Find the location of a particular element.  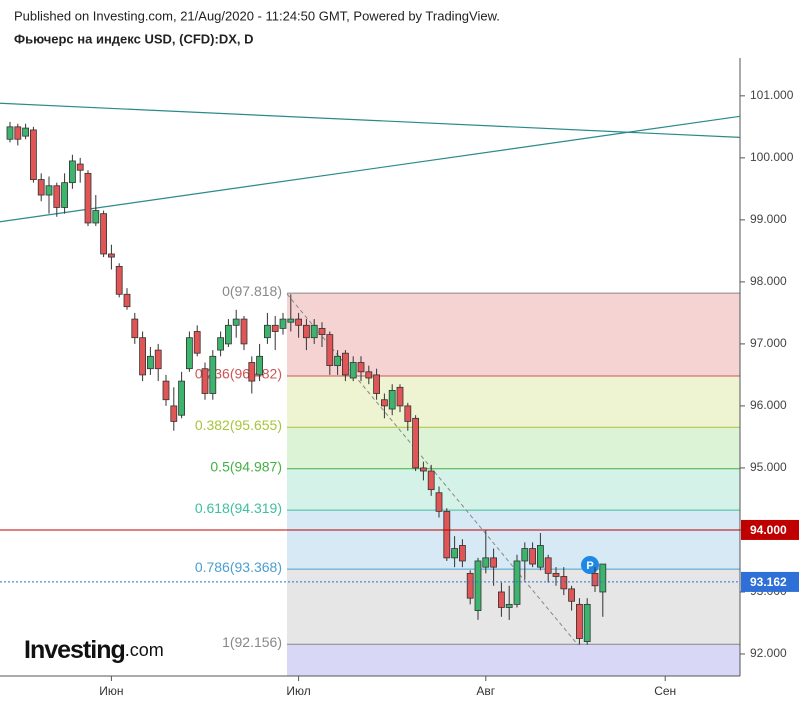

y-tick-label: 100.000 is located at coordinates (772, 157).